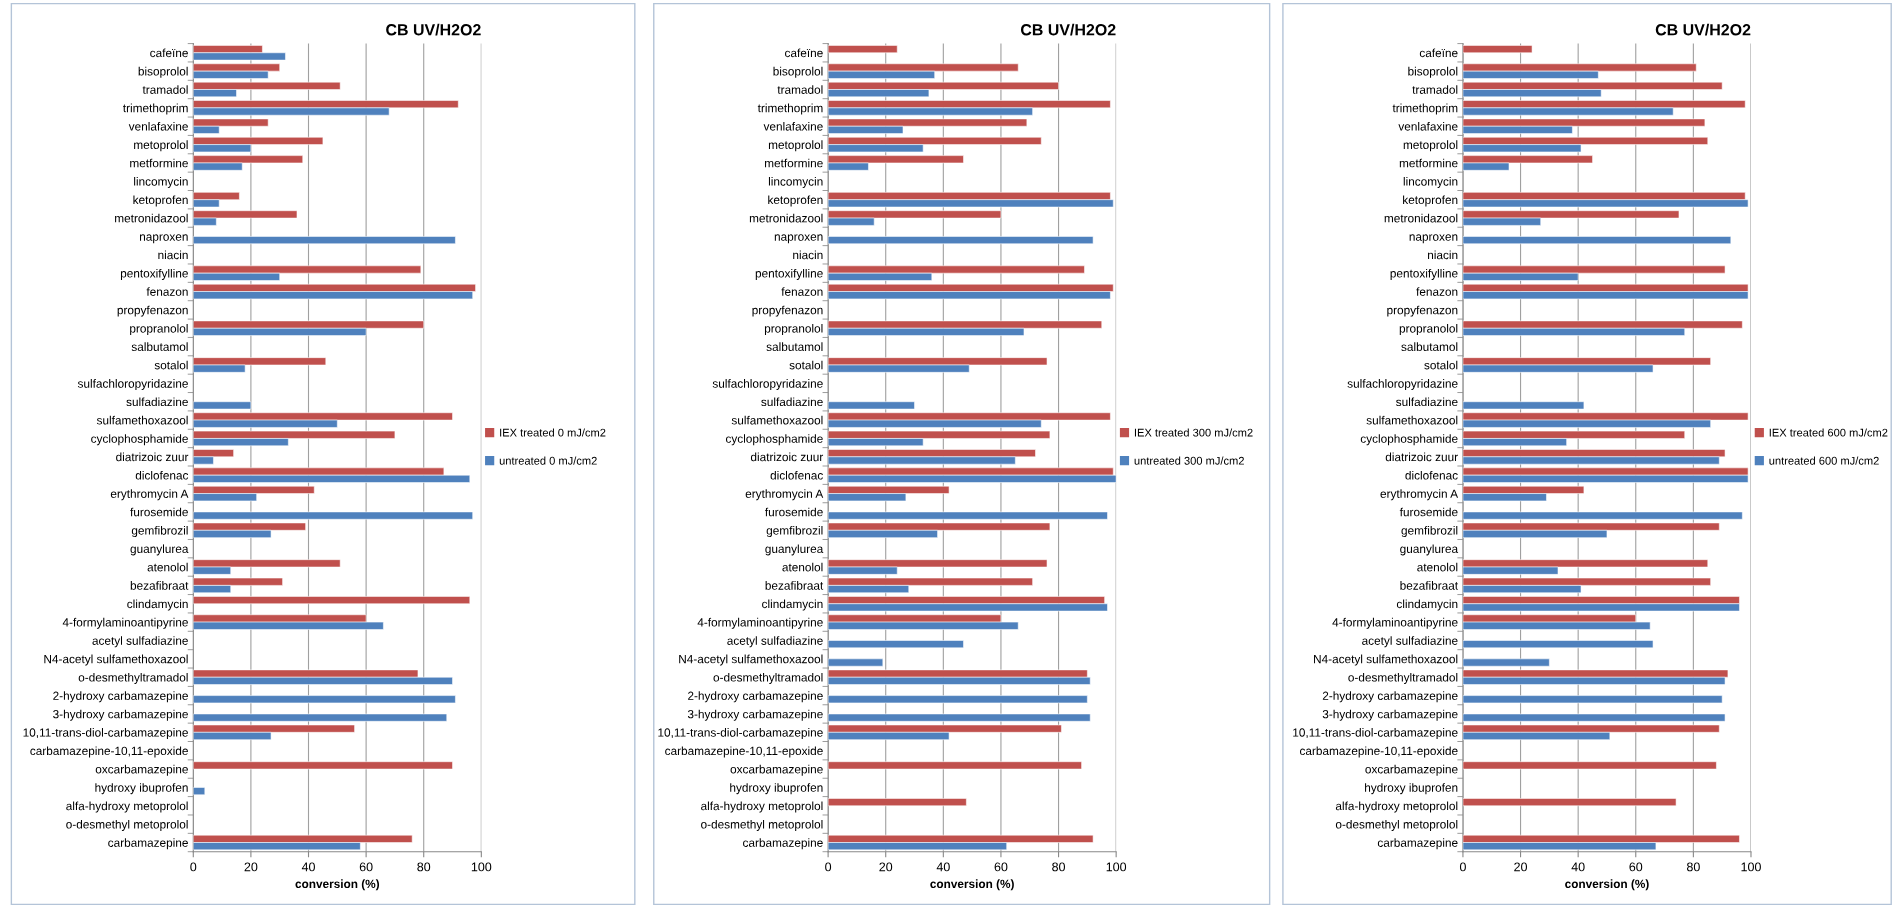 Image resolution: width=1895 pixels, height=908 pixels. What do you see at coordinates (806, 365) in the screenshot?
I see `y-tick-label: sotalol` at bounding box center [806, 365].